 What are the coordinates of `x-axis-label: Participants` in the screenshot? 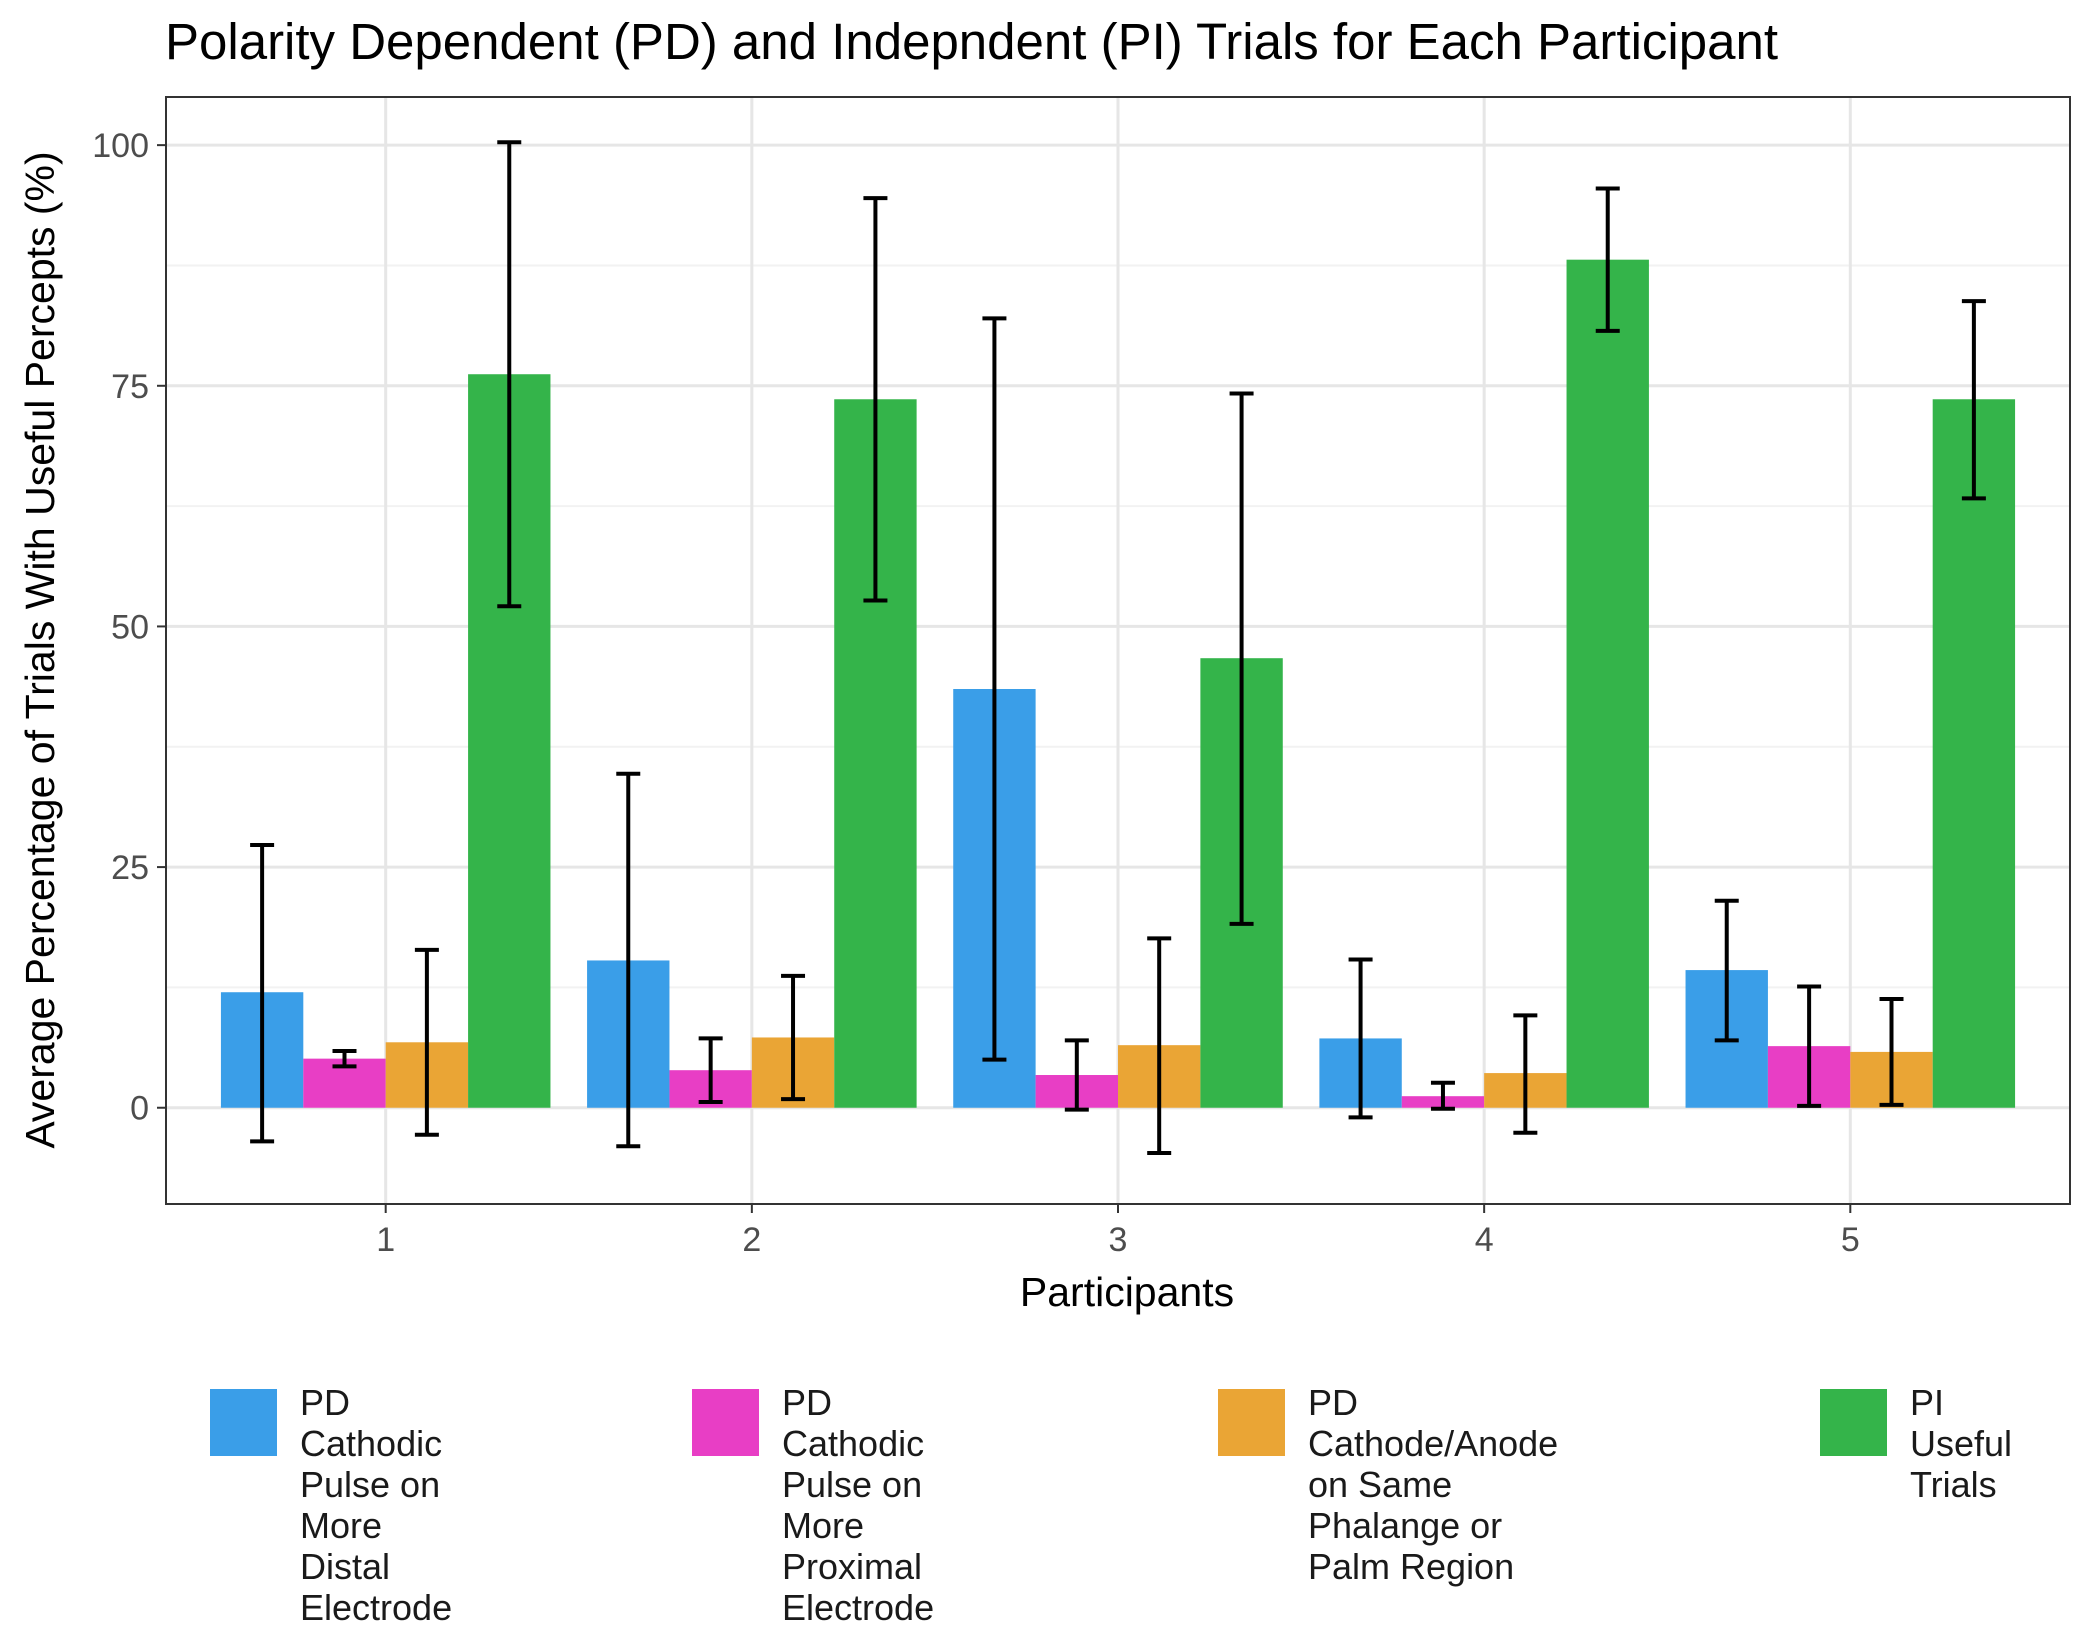 It's located at (1127, 1292).